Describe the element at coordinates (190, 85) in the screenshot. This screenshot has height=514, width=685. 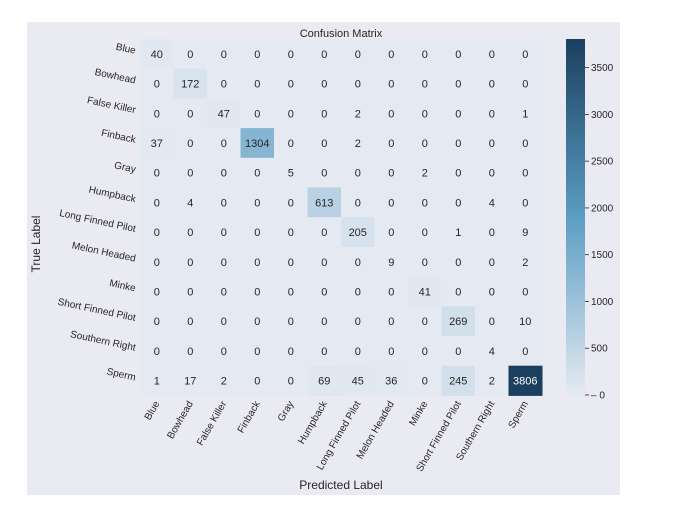
I see `cell-value: 172` at that location.